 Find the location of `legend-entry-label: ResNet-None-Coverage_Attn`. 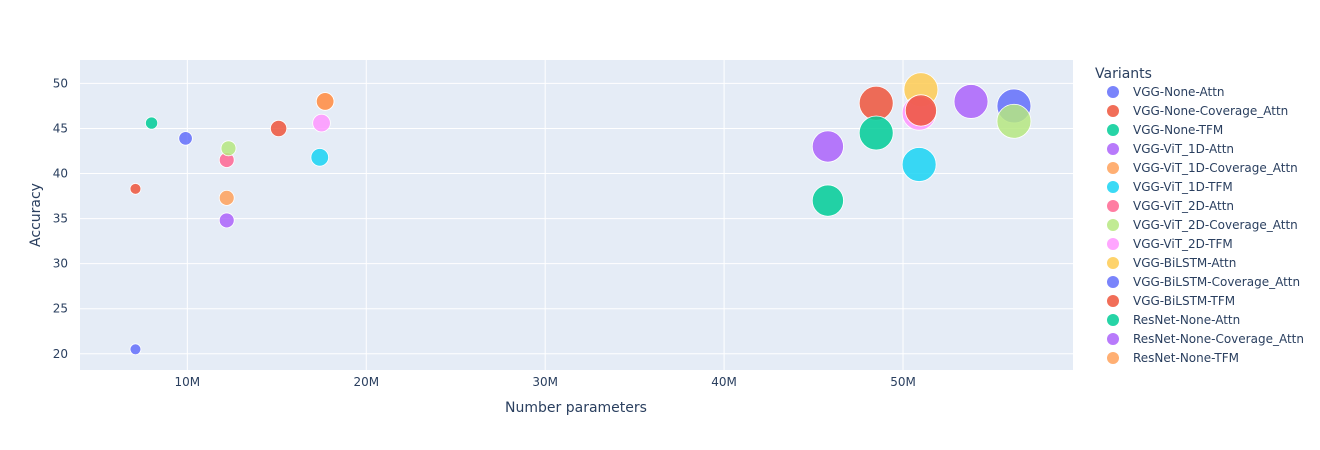

legend-entry-label: ResNet-None-Coverage_Attn is located at coordinates (1218, 339).